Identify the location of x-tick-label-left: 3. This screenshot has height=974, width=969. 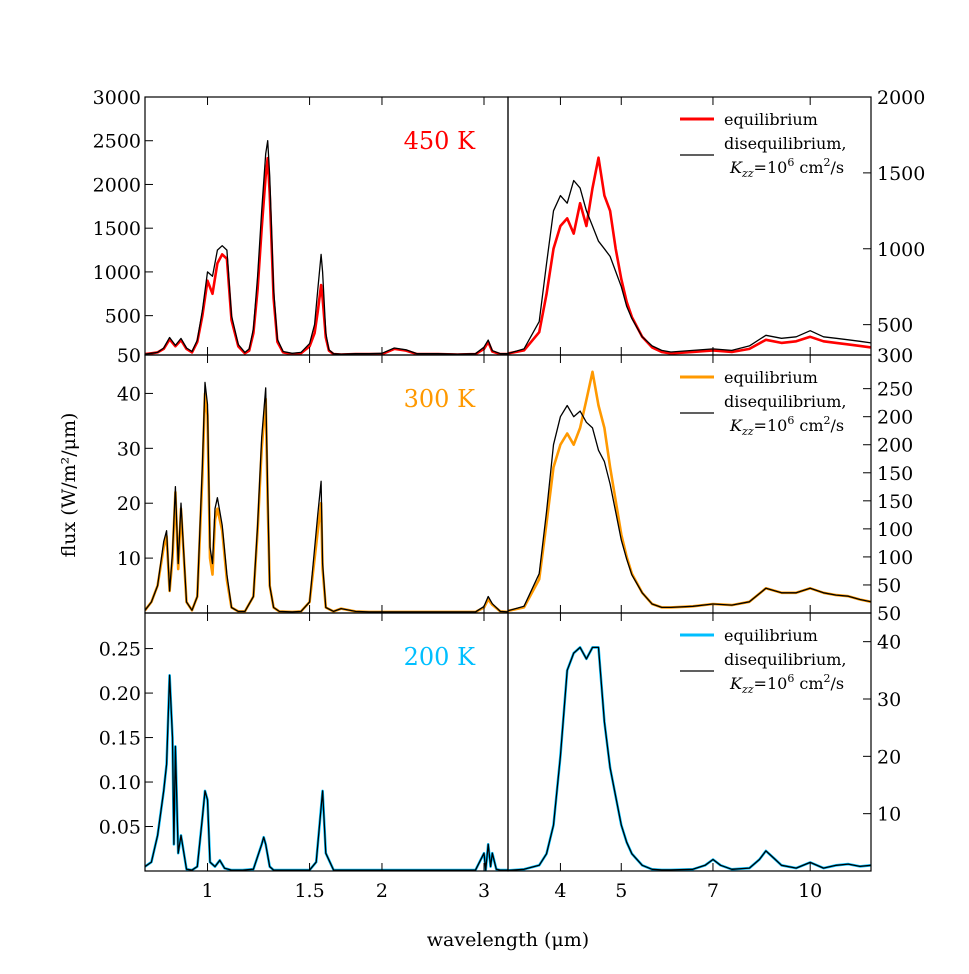
(484, 891).